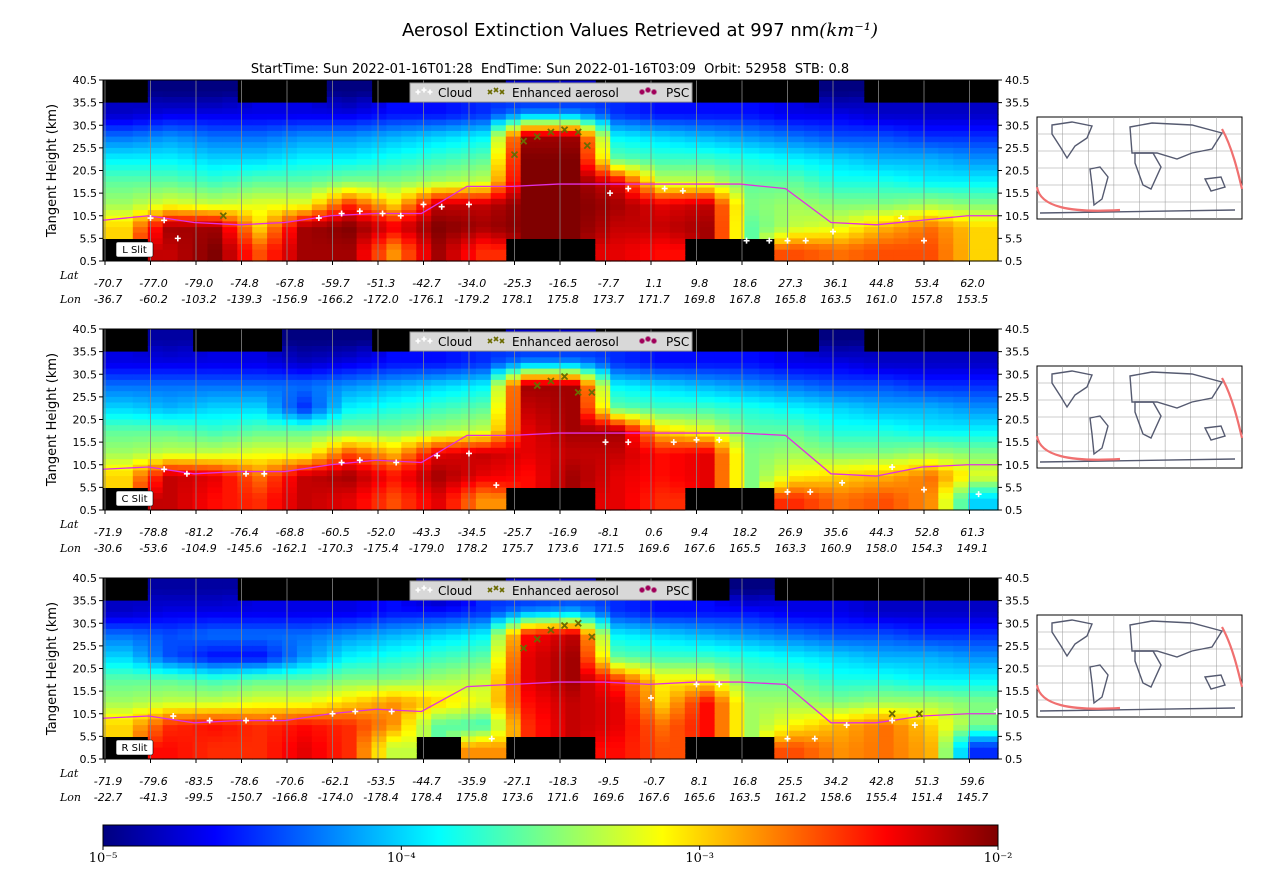 The image size is (1280, 891). Describe the element at coordinates (551, 669) in the screenshot. I see `heatmap` at that location.